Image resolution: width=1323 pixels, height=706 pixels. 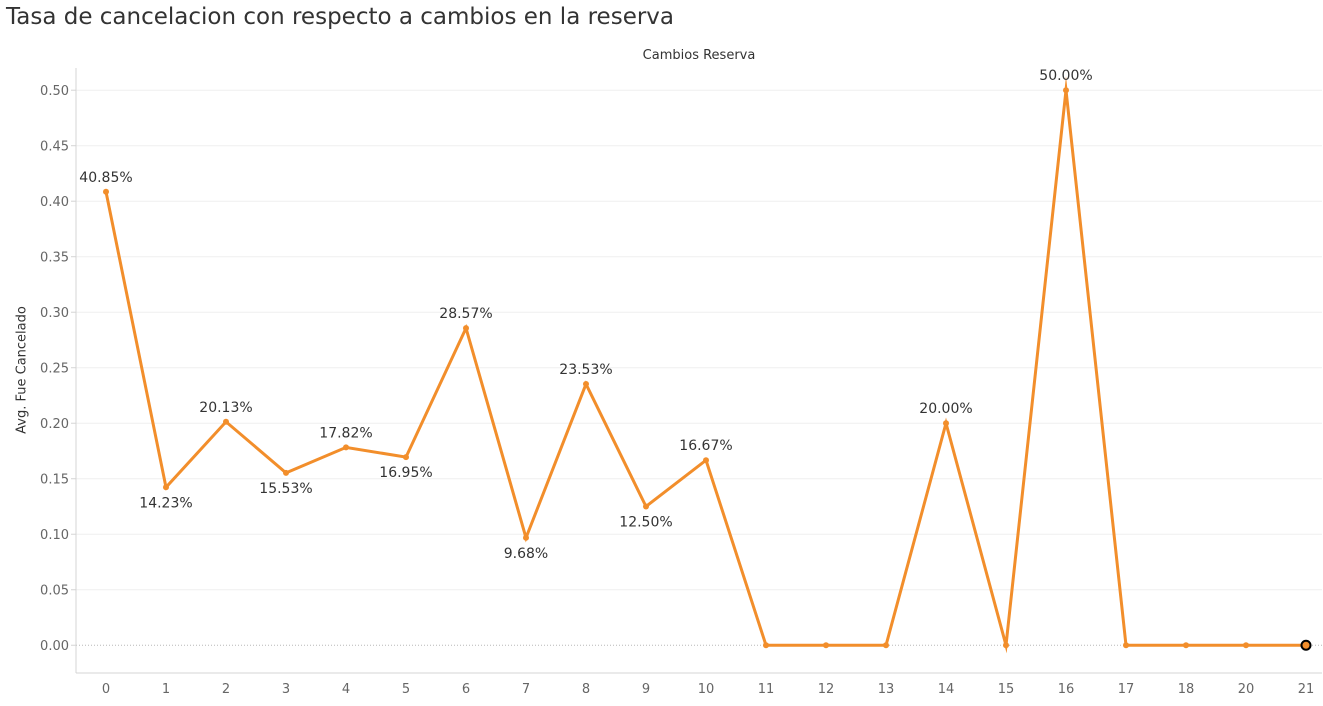 What do you see at coordinates (645, 522) in the screenshot?
I see `data-label: 12.50%` at bounding box center [645, 522].